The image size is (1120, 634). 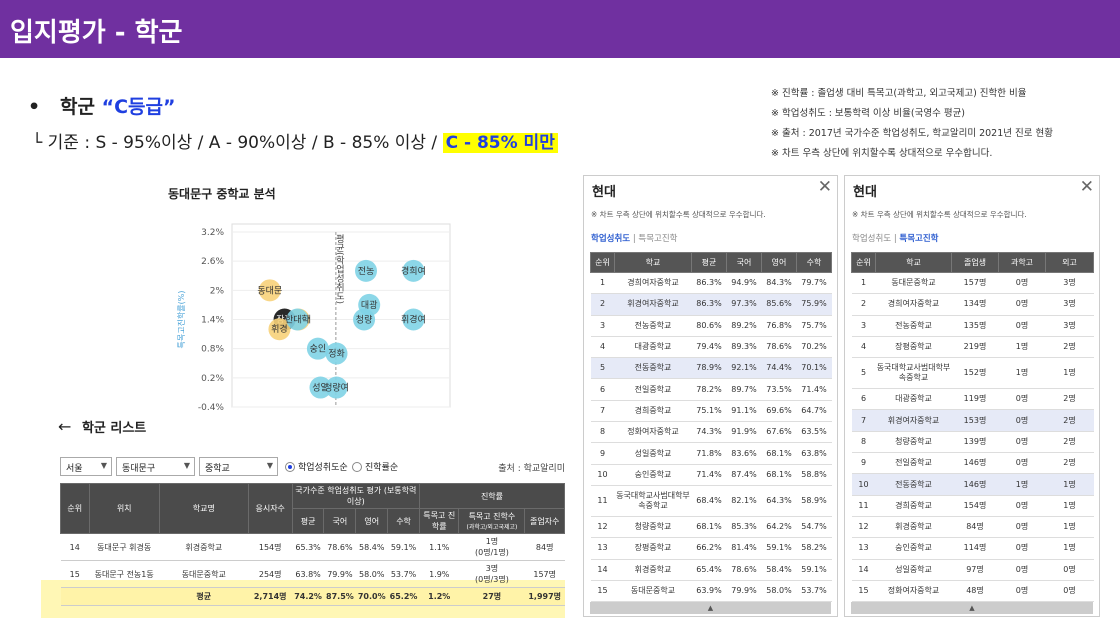 I want to click on table-cell: 154명, so click(x=270, y=547).